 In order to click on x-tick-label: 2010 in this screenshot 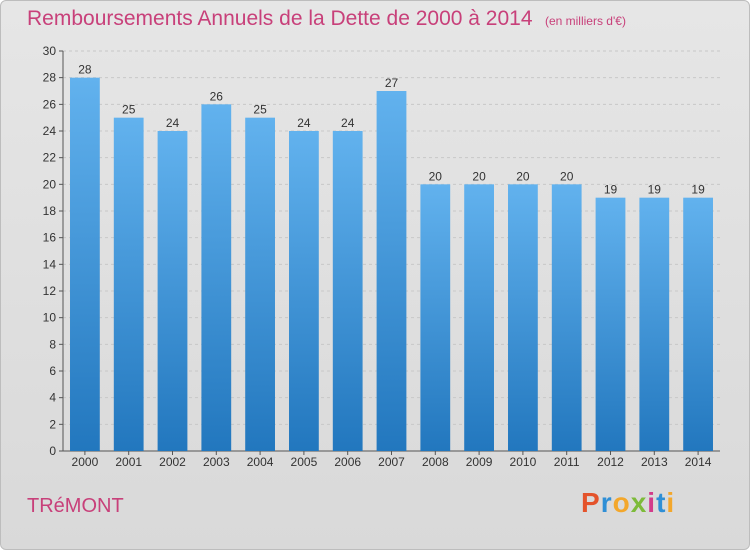, I will do `click(523, 462)`.